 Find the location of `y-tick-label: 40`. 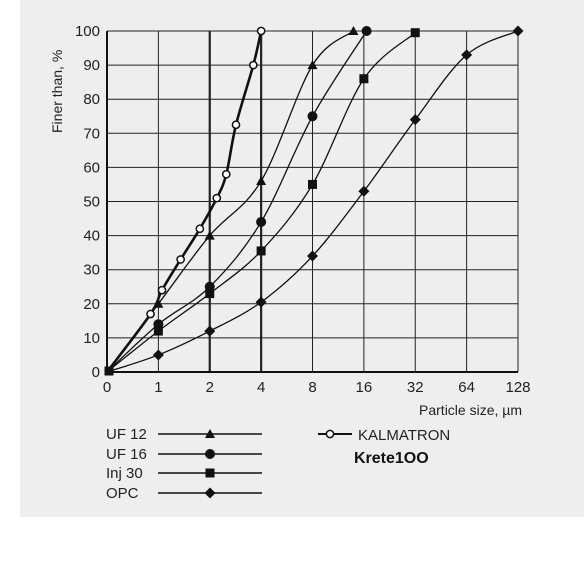

y-tick-label: 40 is located at coordinates (91, 236).